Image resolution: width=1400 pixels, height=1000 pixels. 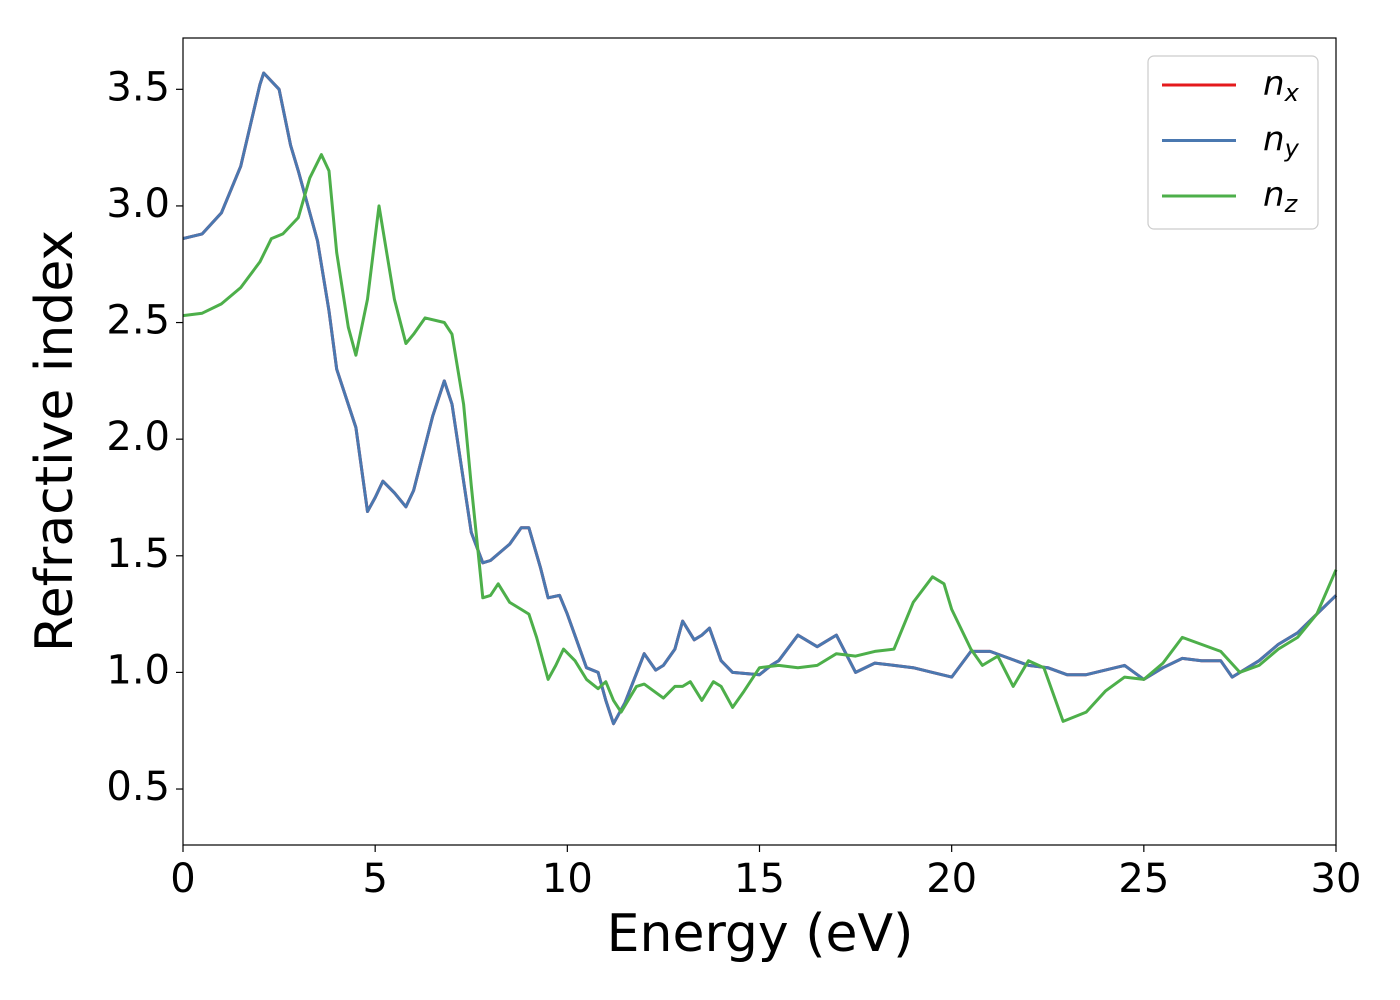 What do you see at coordinates (138, 437) in the screenshot?
I see `y-tick-label: 2.0` at bounding box center [138, 437].